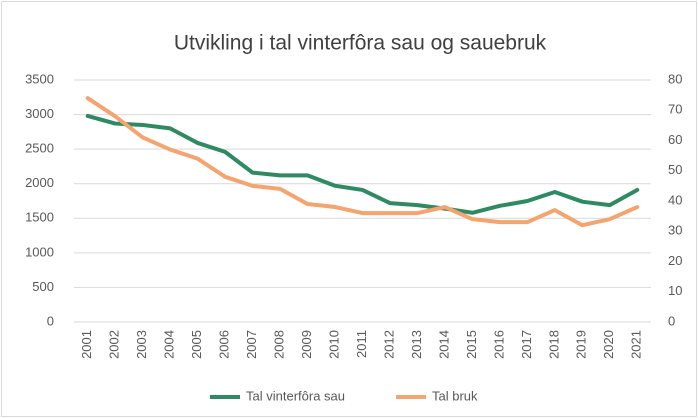 This screenshot has height=418, width=698. What do you see at coordinates (39, 148) in the screenshot?
I see `y-tick-label: 2500` at bounding box center [39, 148].